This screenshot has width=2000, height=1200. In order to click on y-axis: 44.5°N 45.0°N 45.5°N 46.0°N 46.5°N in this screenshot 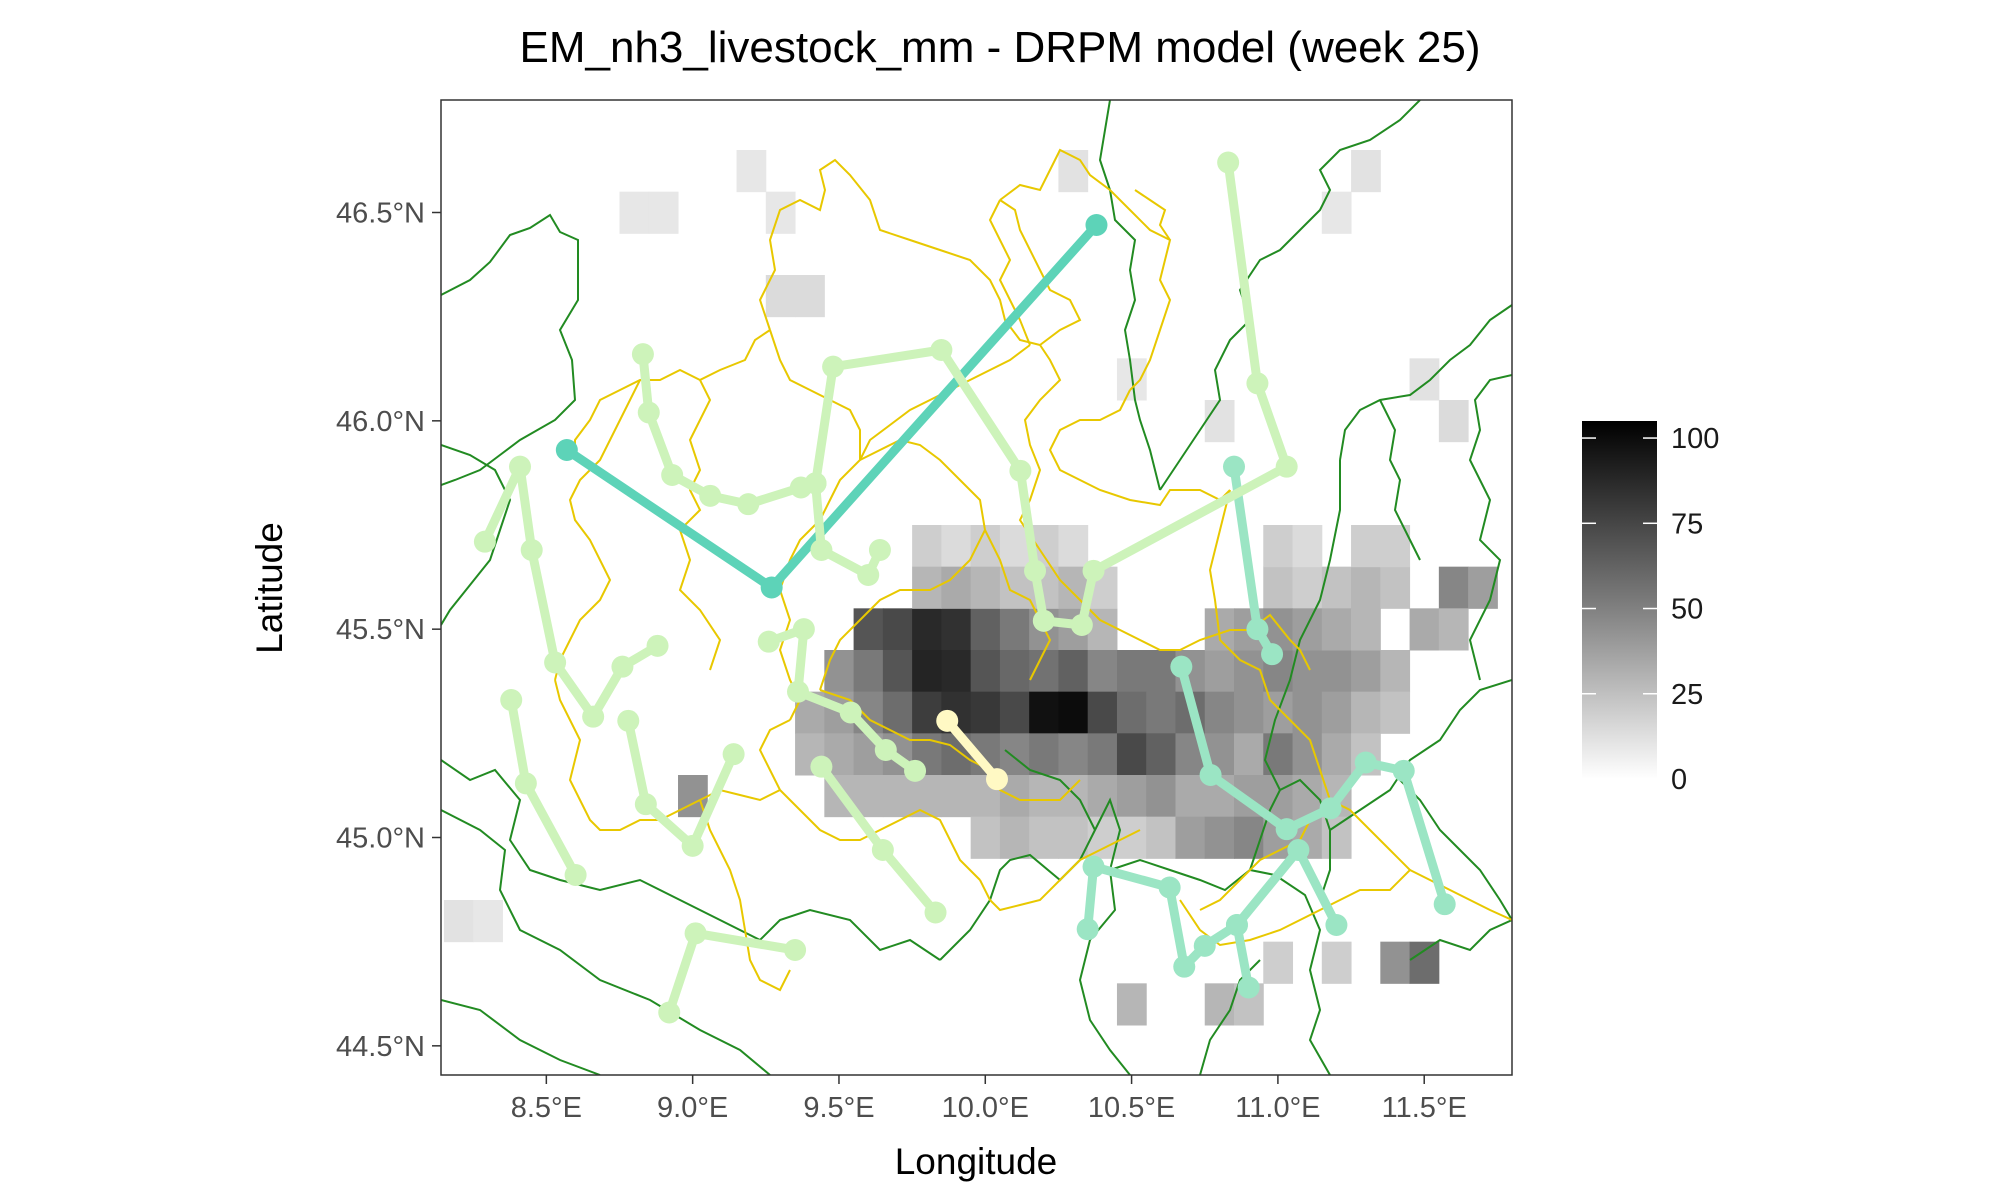, I will do `click(388, 630)`.